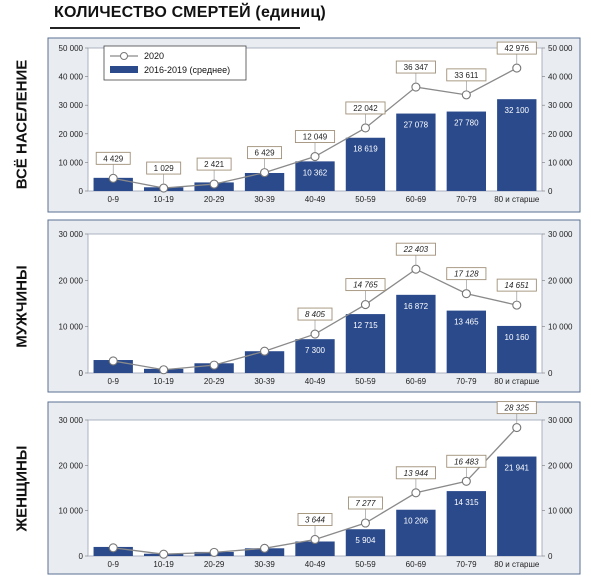  Describe the element at coordinates (190, 12) in the screenshot. I see `chart-title: КОЛИЧЕСТВО СМЕРТЕЙ (единиц)` at that location.